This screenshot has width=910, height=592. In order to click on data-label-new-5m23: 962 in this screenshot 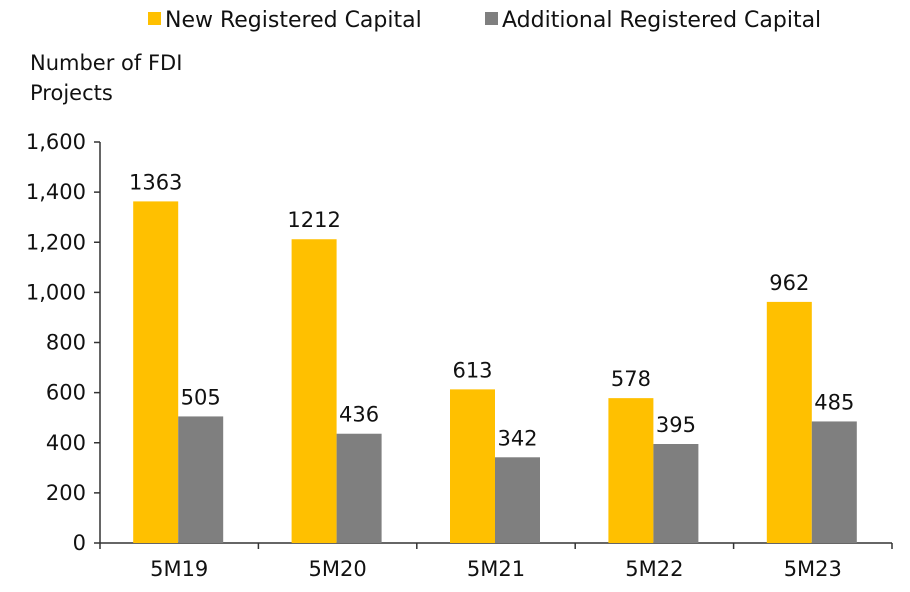, I will do `click(789, 283)`.